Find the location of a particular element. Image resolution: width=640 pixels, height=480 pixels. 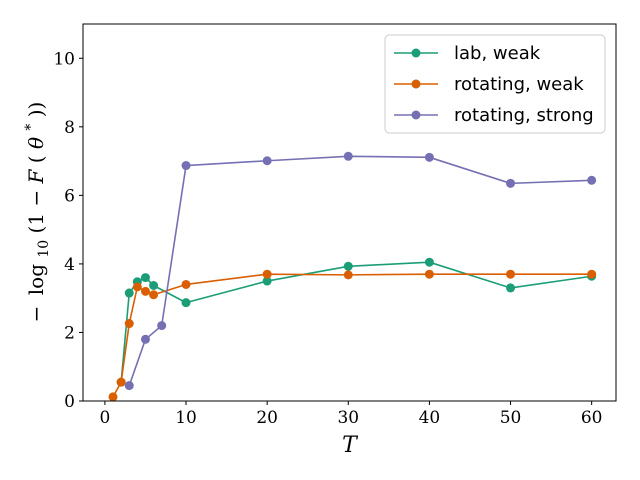

svg-text:− log 10 (1: − log 10 (1 − F ( θ * )) is located at coordinates (34, 212).